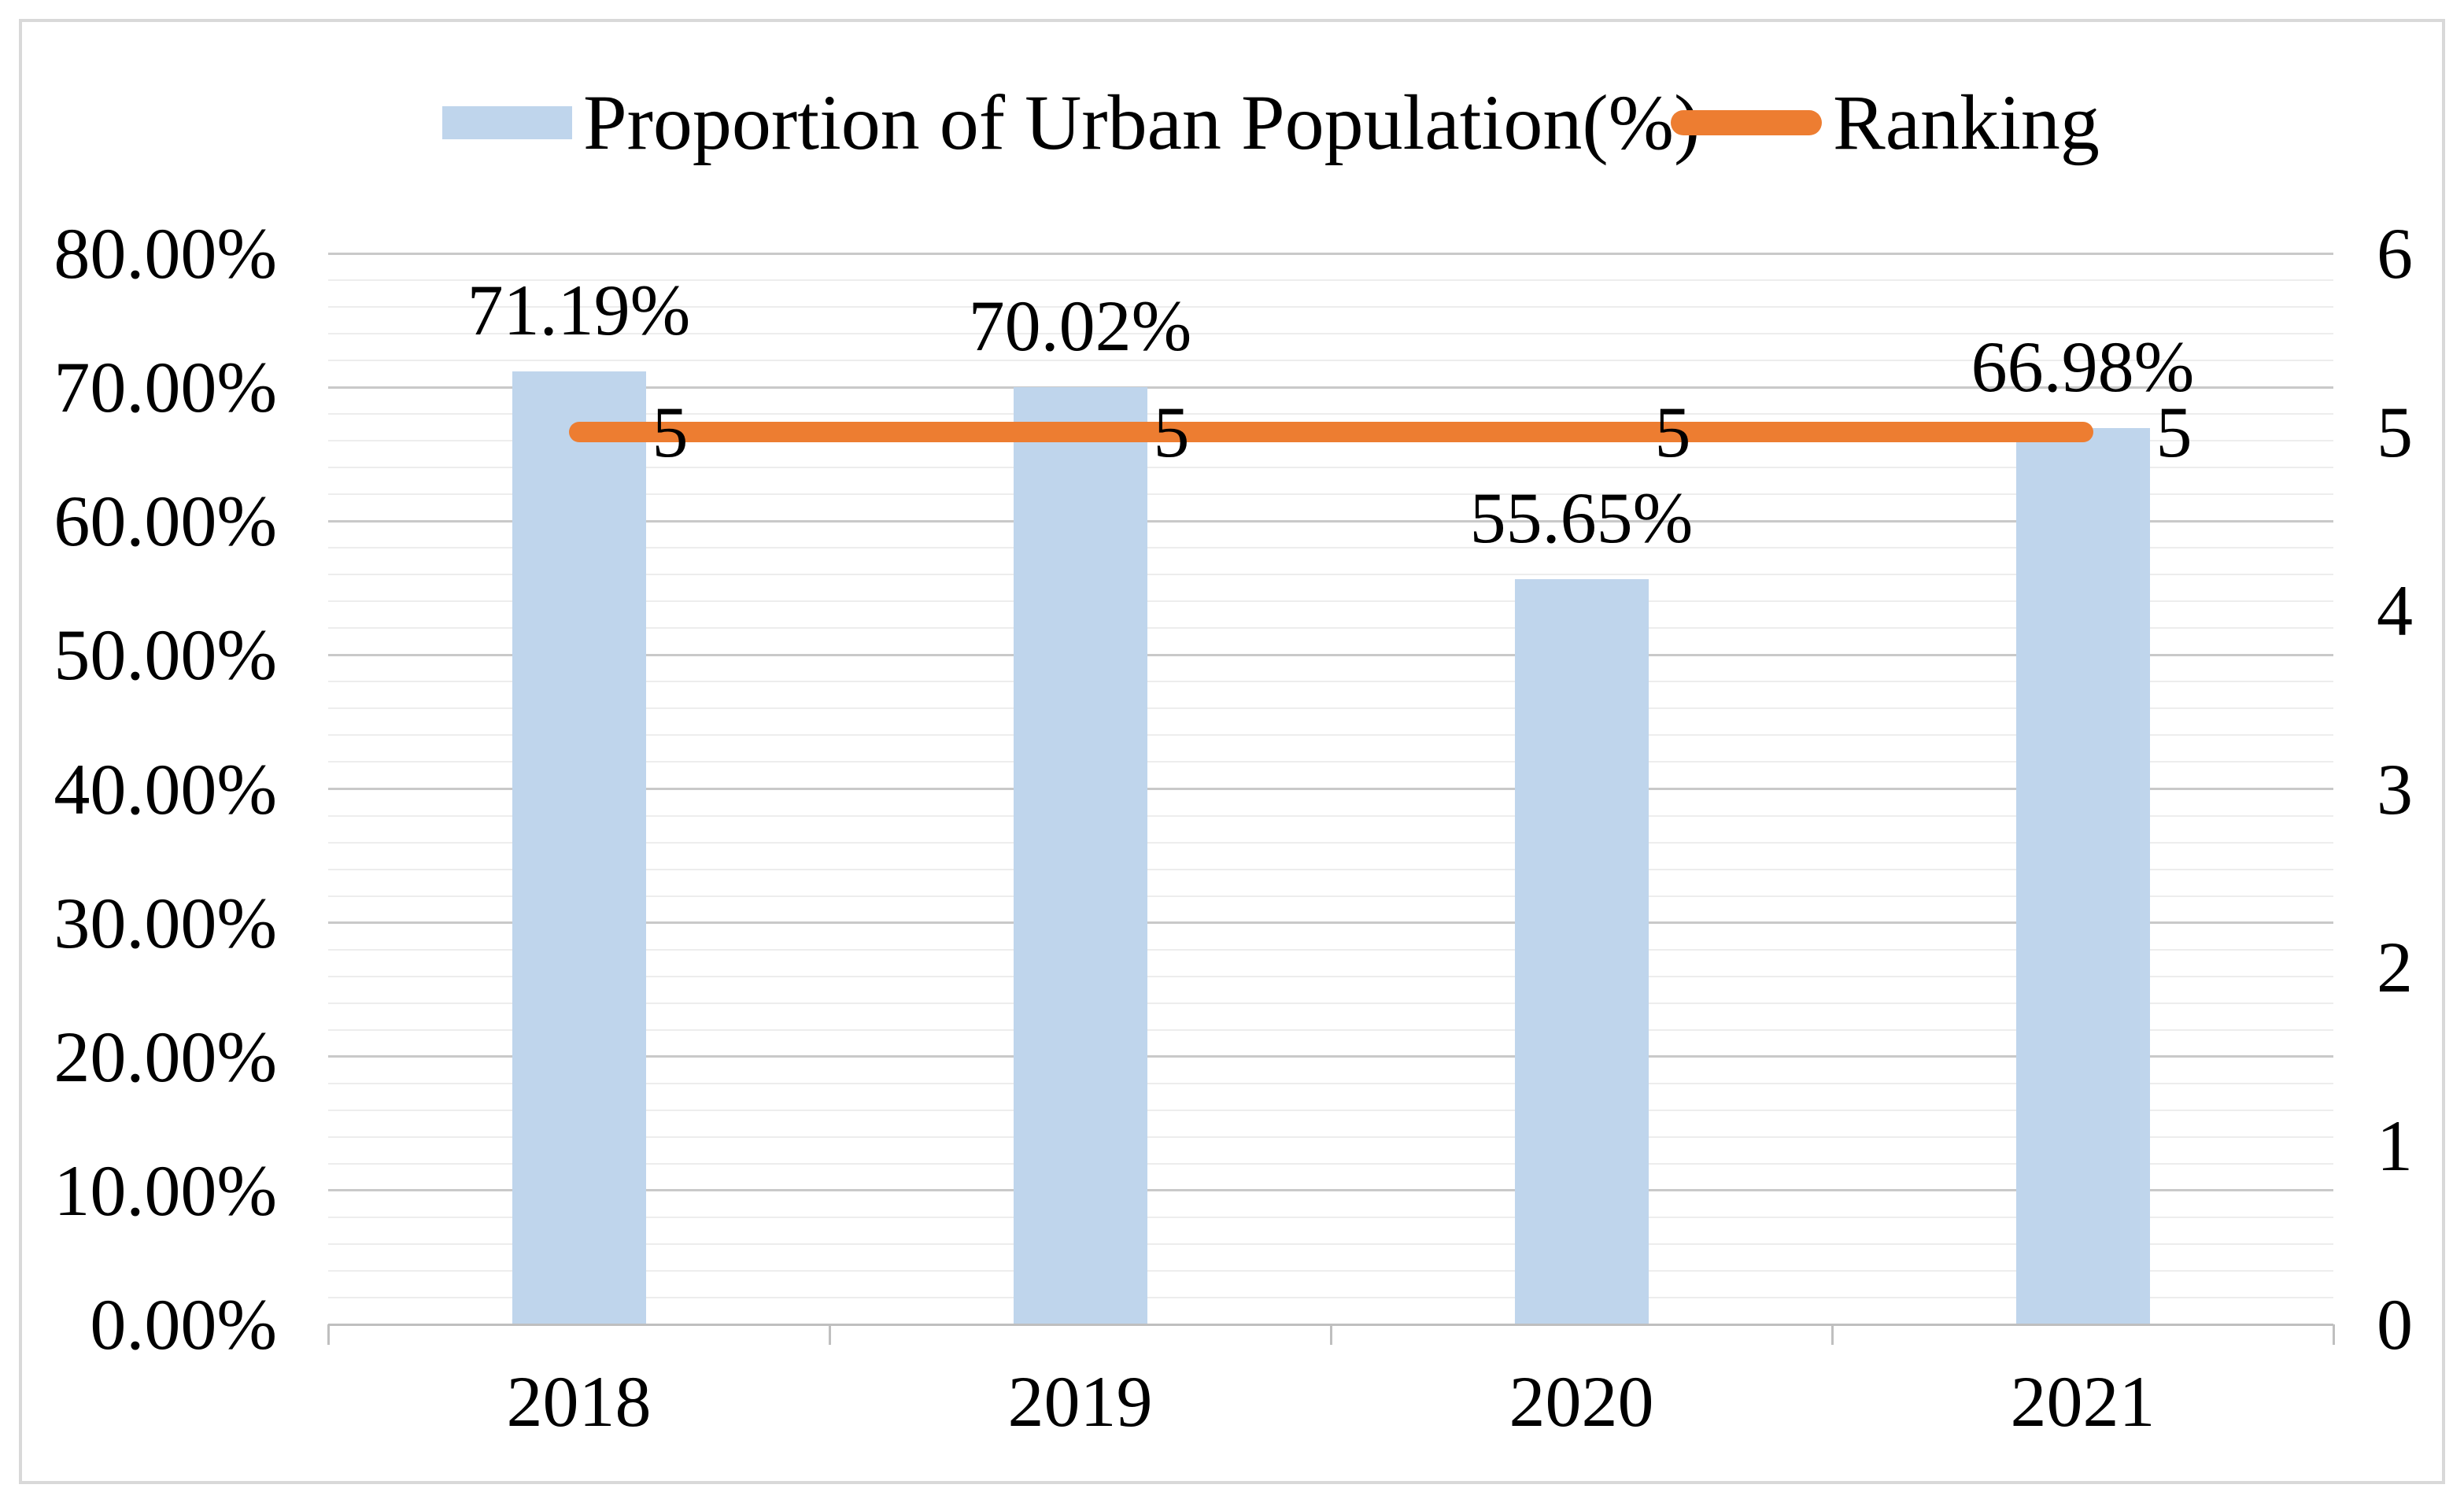 This screenshot has width=2464, height=1503. What do you see at coordinates (2395, 431) in the screenshot?
I see `right-axis-tick-label: 5` at bounding box center [2395, 431].